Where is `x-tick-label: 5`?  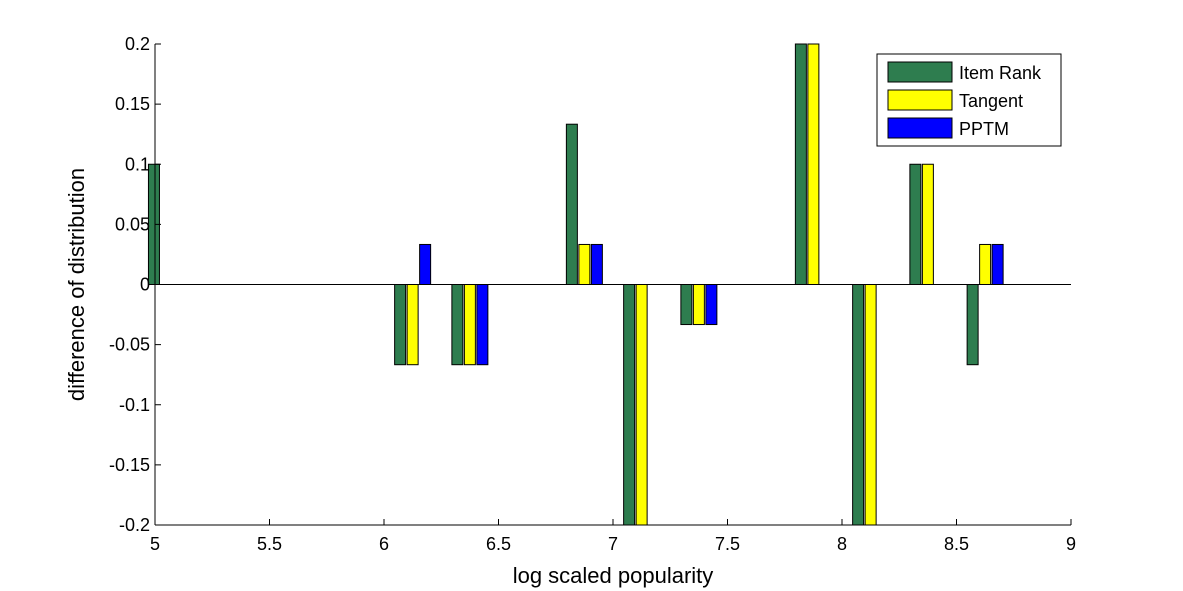
x-tick-label: 5 is located at coordinates (155, 544).